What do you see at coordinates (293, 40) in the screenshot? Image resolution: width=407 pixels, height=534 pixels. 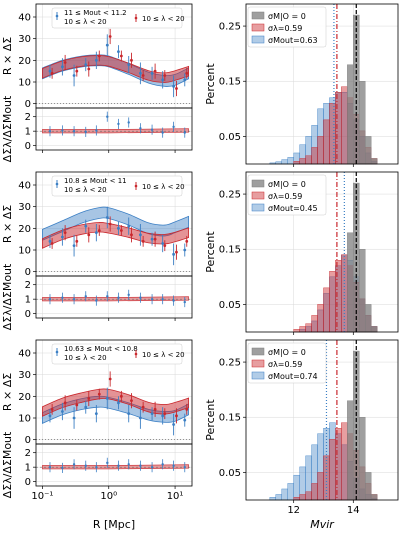 I see `legend-label: σMout=0.63` at bounding box center [293, 40].